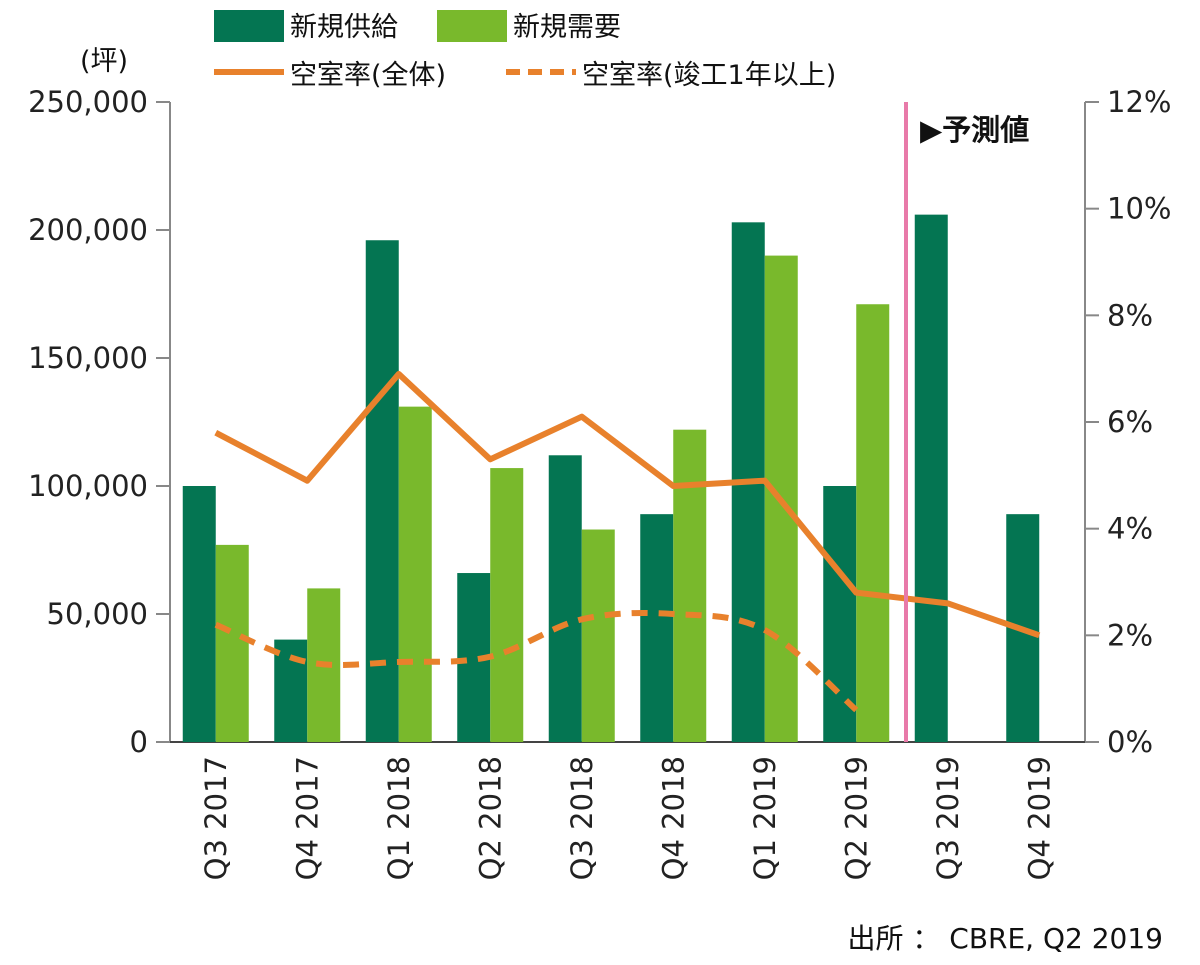 This screenshot has width=1200, height=965. Describe the element at coordinates (216, 818) in the screenshot. I see `x-category-label: Q3 2017` at that location.